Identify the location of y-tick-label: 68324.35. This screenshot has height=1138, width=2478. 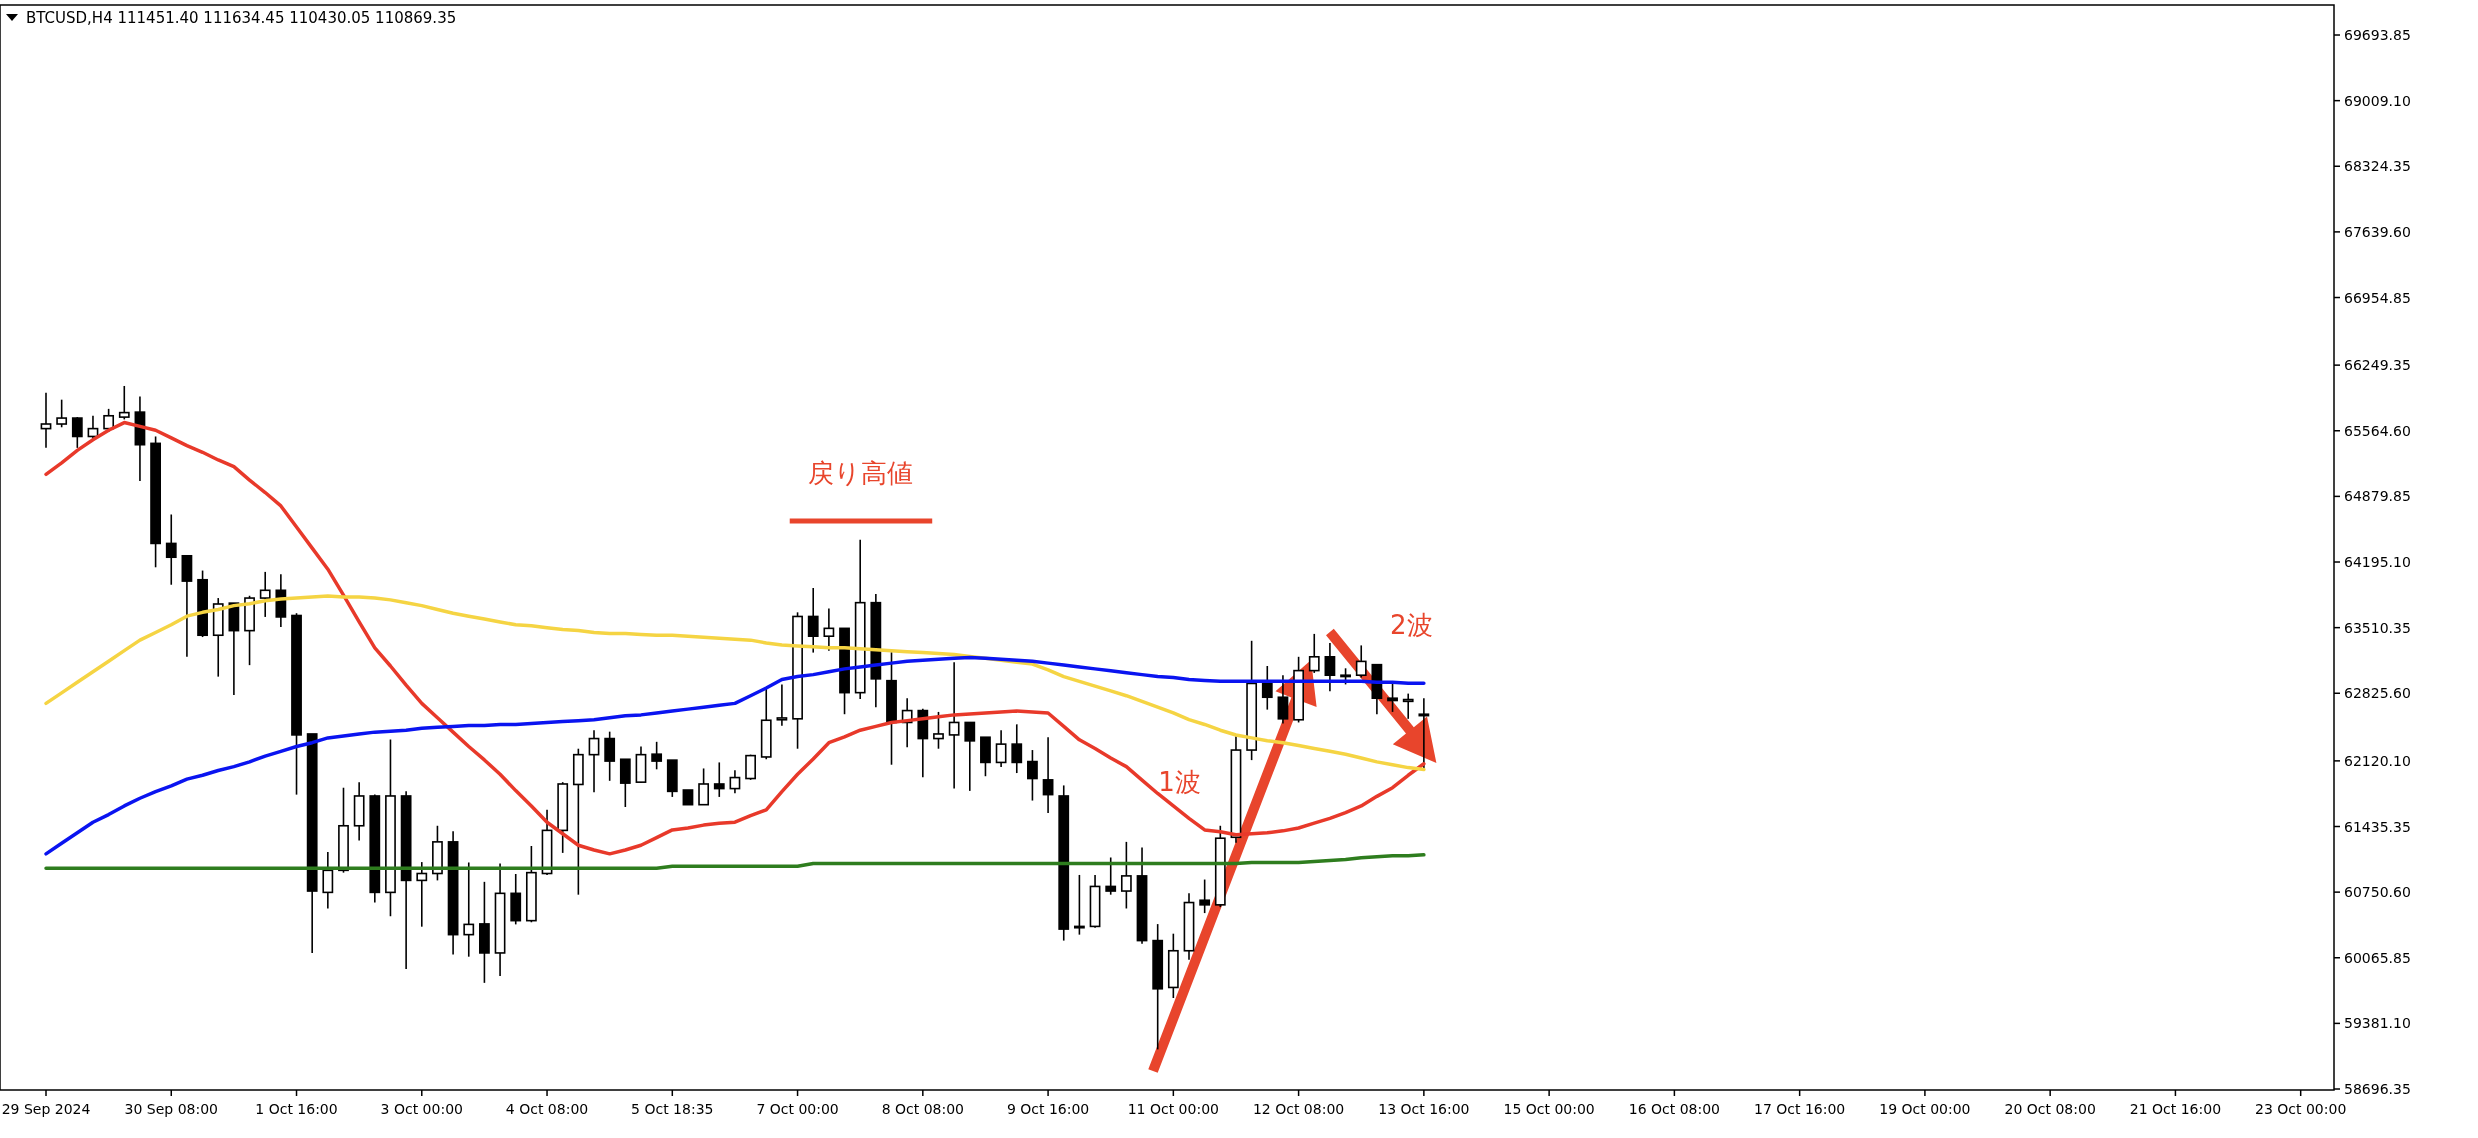
(2377, 166).